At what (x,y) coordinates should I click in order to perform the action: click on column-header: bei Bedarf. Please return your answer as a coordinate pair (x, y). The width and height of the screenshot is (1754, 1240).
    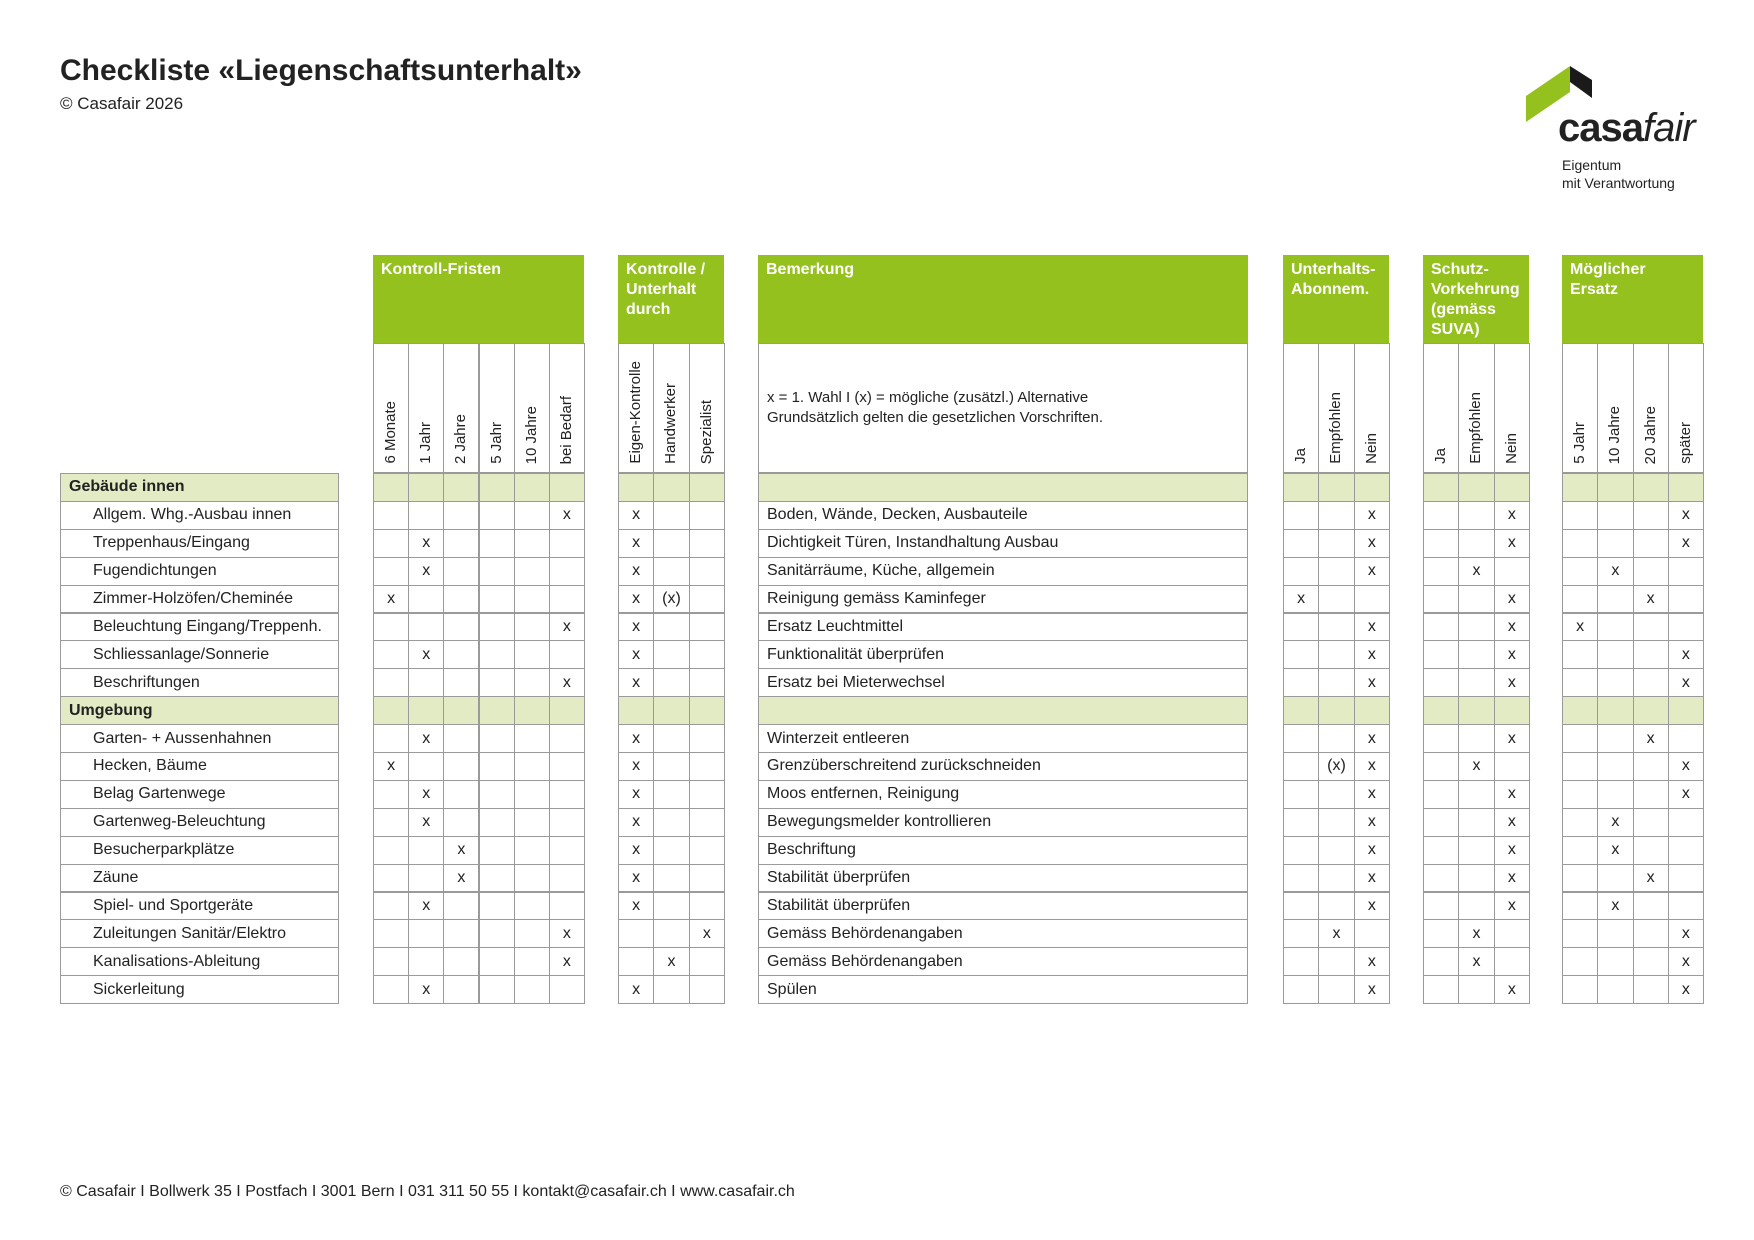
    Looking at the image, I should click on (566, 408).